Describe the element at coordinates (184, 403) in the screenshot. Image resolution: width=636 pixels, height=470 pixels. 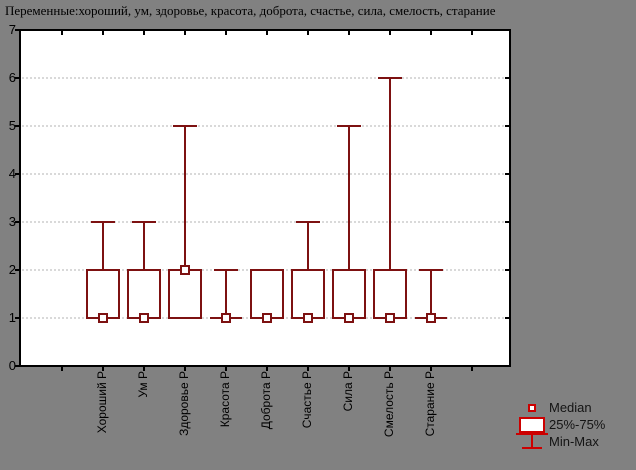
I see `x-axis-label-3: Здоровье Р` at that location.